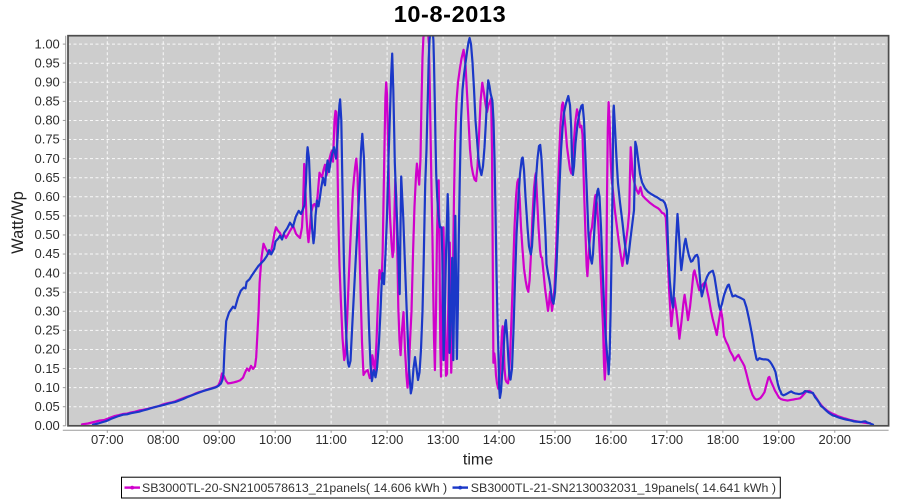 The image size is (900, 500). What do you see at coordinates (723, 439) in the screenshot?
I see `svg-text: 18:00` at bounding box center [723, 439].